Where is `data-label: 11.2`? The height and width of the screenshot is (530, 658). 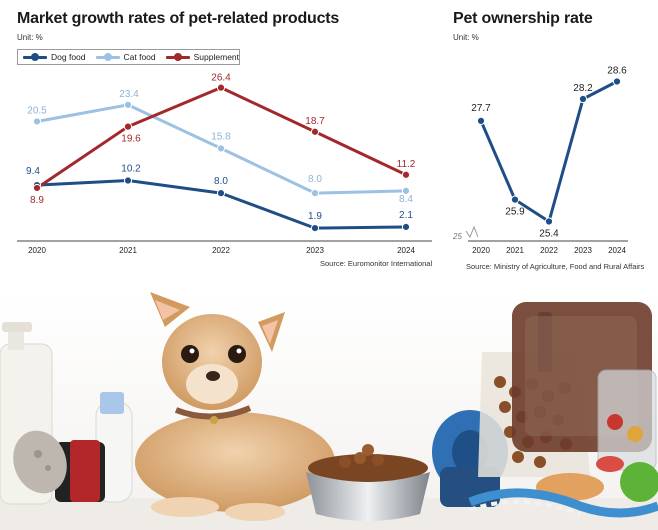 data-label: 11.2 is located at coordinates (406, 164).